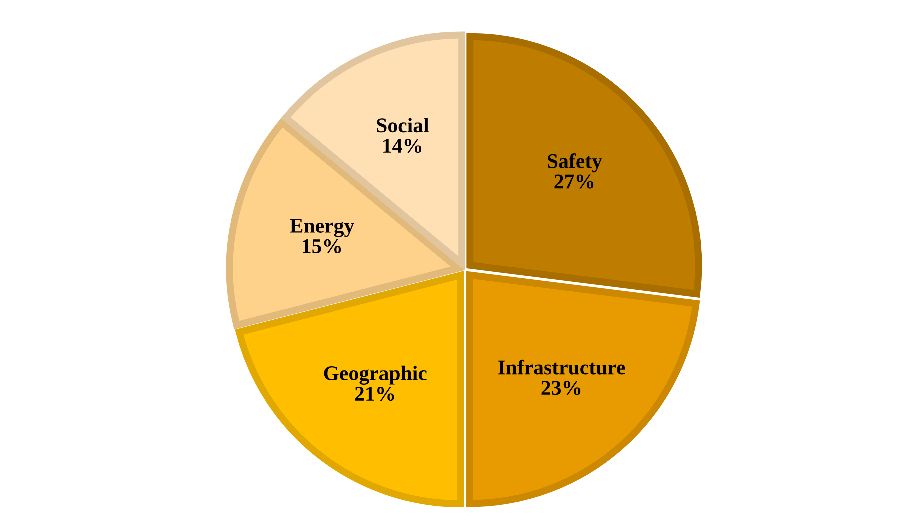 The image size is (903, 530). Describe the element at coordinates (374, 394) in the screenshot. I see `data-label: 21%` at that location.